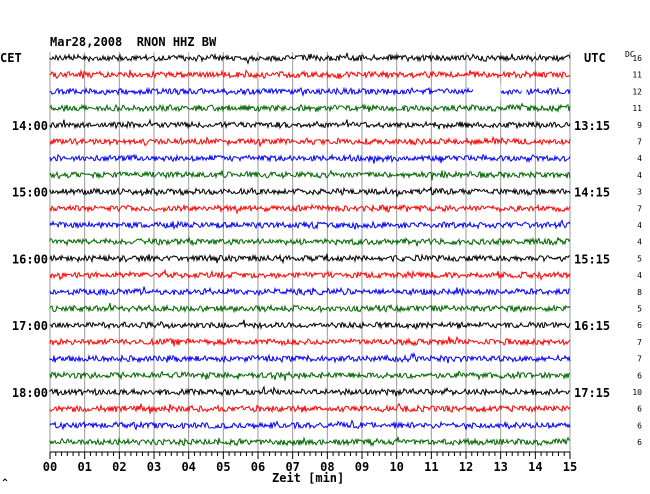  I want to click on utc-label: UTC, so click(595, 58).